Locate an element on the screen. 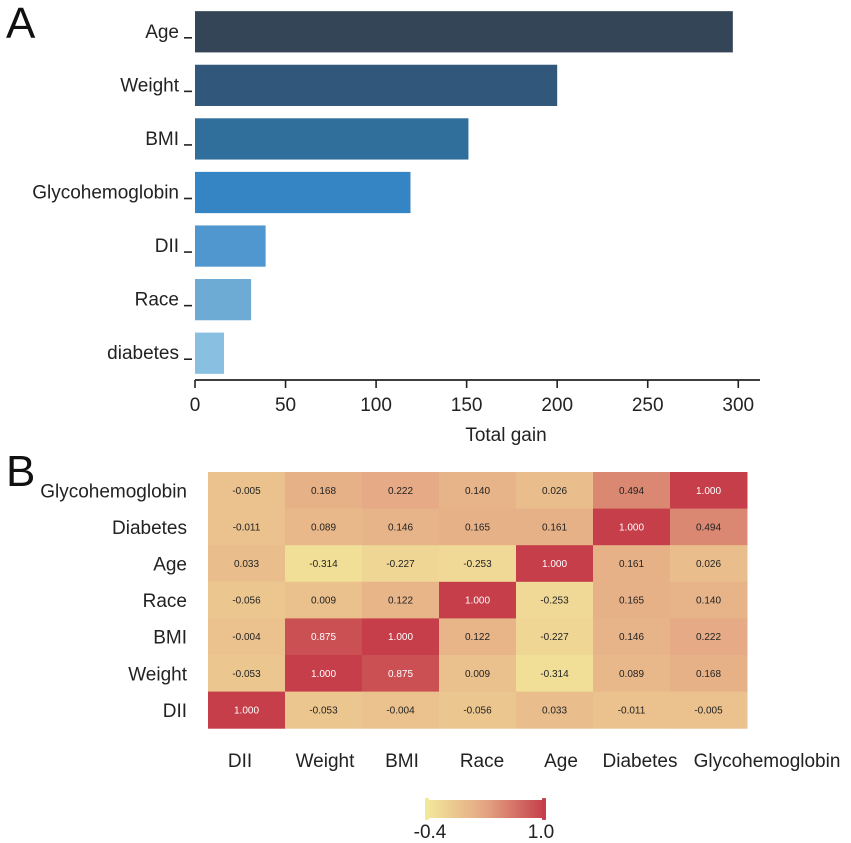  heatmap-cell-value: 0.009 is located at coordinates (477, 674).